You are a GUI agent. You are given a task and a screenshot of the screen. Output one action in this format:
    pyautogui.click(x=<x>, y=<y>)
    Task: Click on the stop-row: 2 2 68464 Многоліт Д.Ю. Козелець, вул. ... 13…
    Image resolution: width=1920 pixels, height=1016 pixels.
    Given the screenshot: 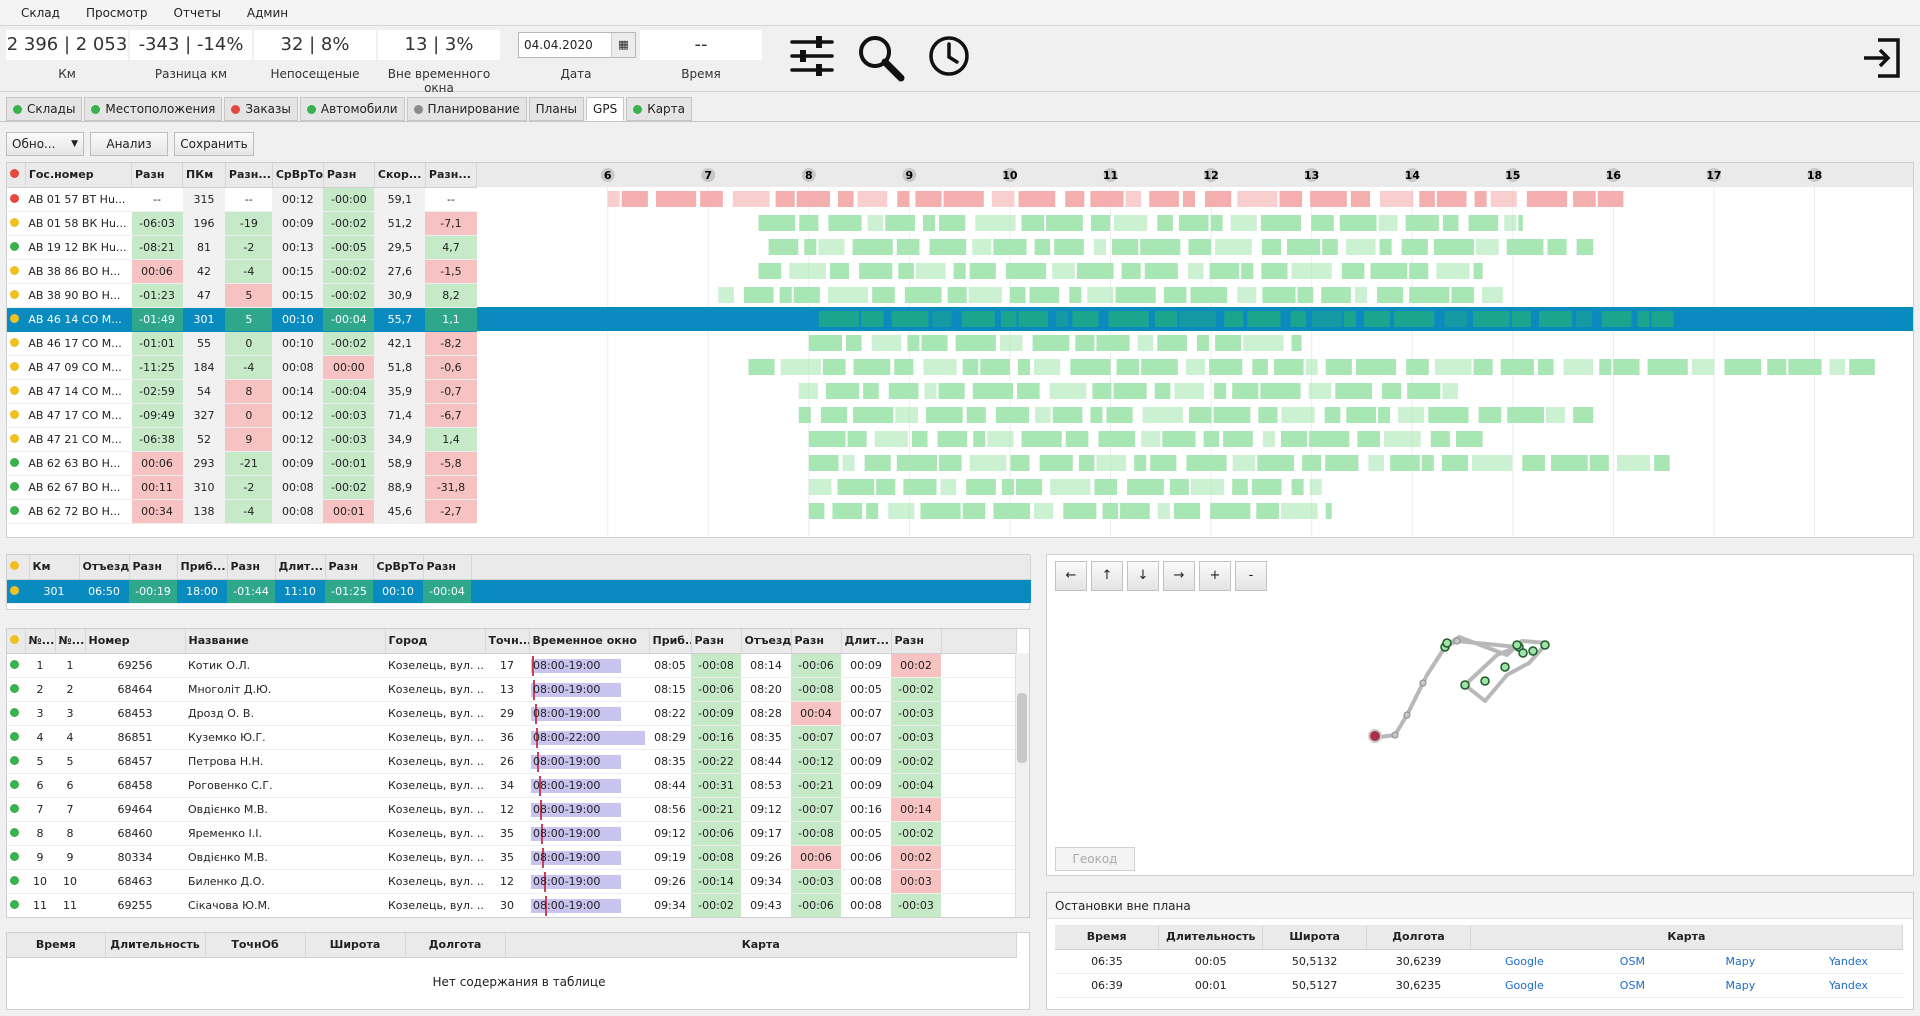 What is the action you would take?
    pyautogui.click(x=512, y=689)
    